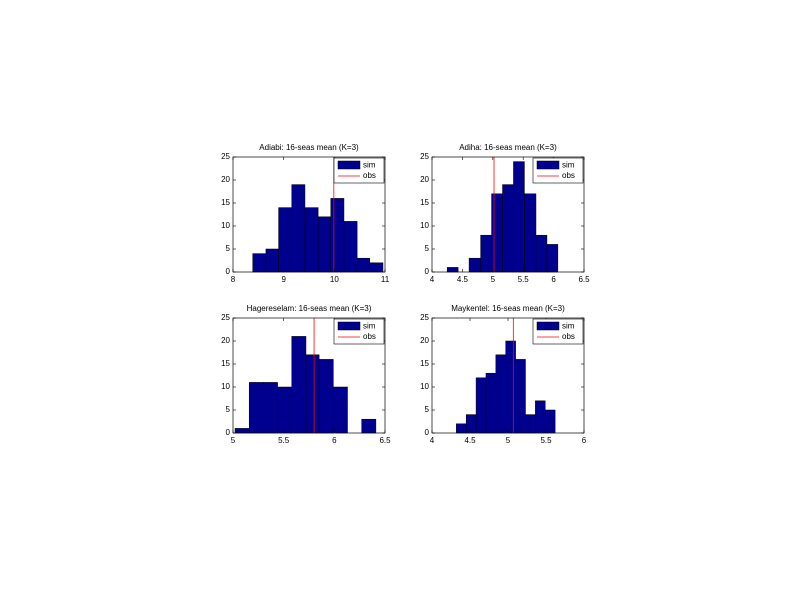  Describe the element at coordinates (508, 308) in the screenshot. I see `chart-title: Maykentel: 16-seas mean (K=3)` at that location.